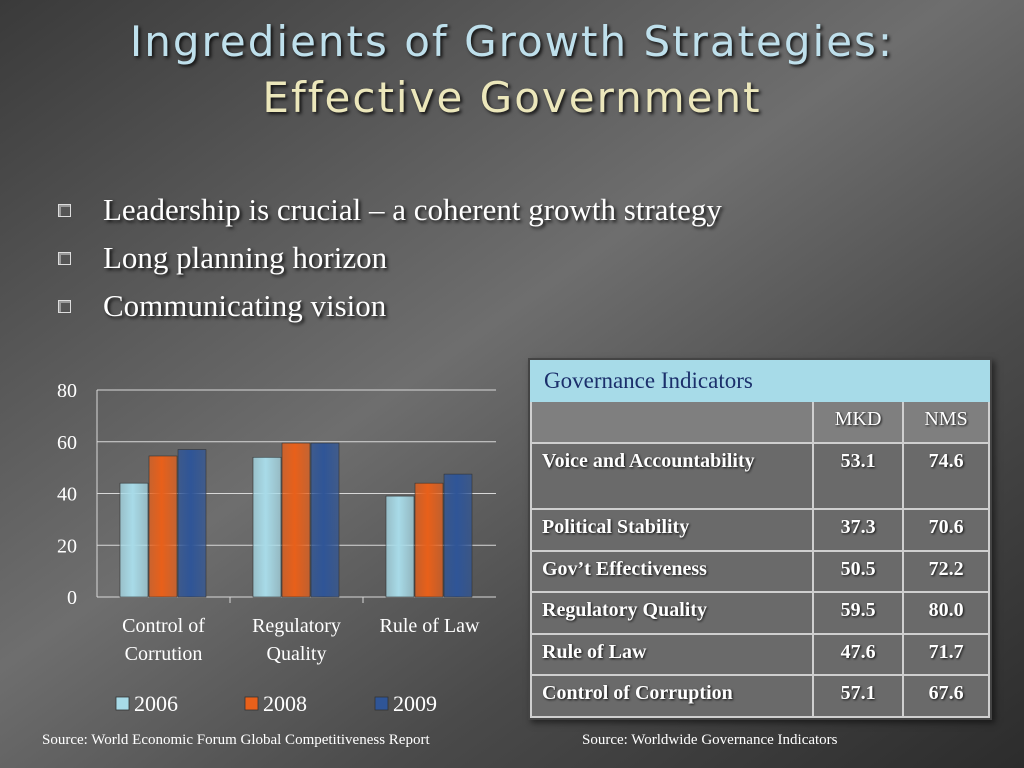 This screenshot has width=1024, height=768. Describe the element at coordinates (946, 571) in the screenshot. I see `nms-value: 72.2` at that location.